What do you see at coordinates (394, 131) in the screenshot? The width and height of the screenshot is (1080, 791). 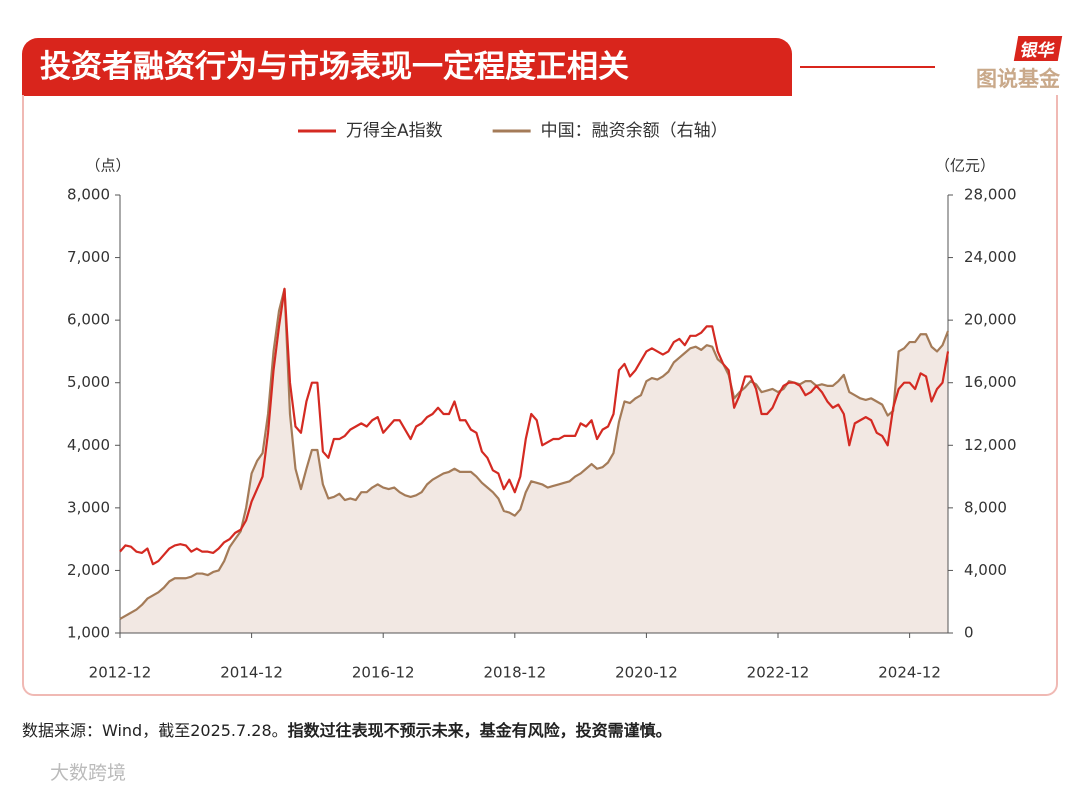 I see `legend-label: 万得全A指数` at bounding box center [394, 131].